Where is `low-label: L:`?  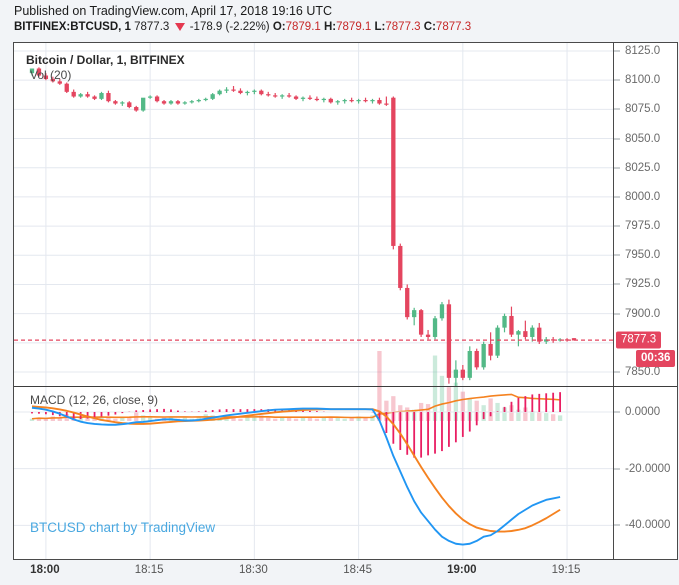 low-label: L: is located at coordinates (380, 27).